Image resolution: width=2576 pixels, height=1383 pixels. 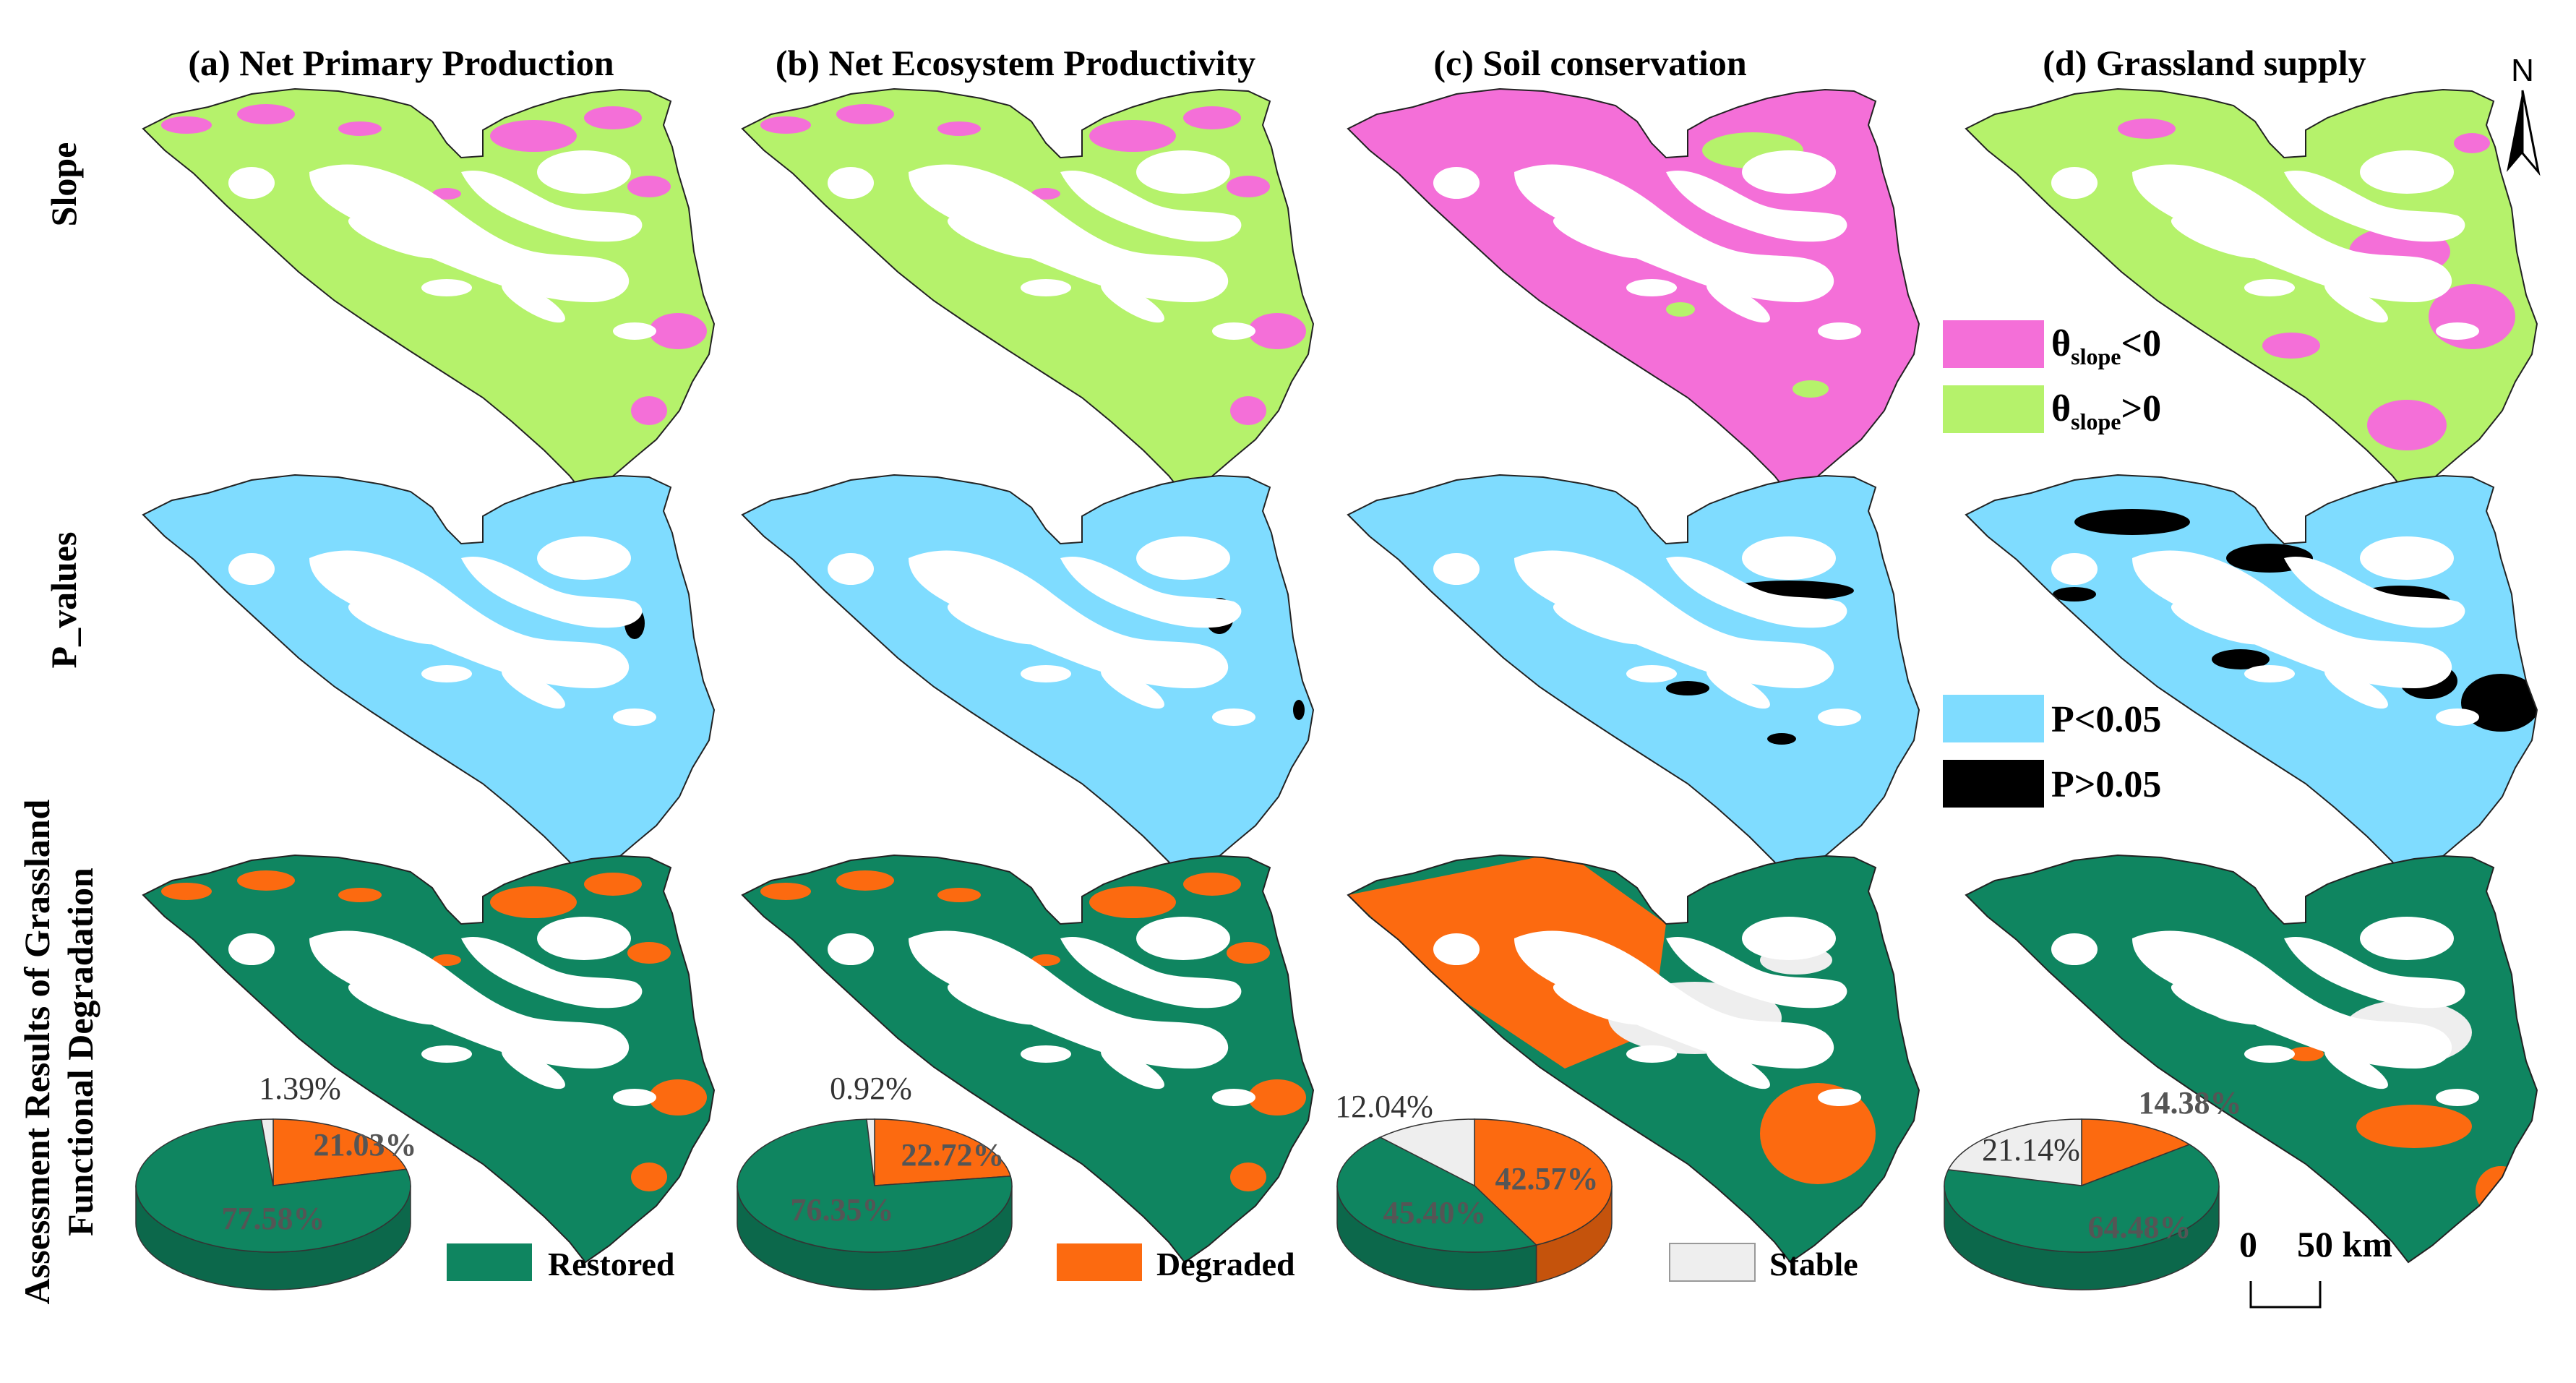 I want to click on row-label-assessment-2: Functional Degradation, so click(x=80, y=1052).